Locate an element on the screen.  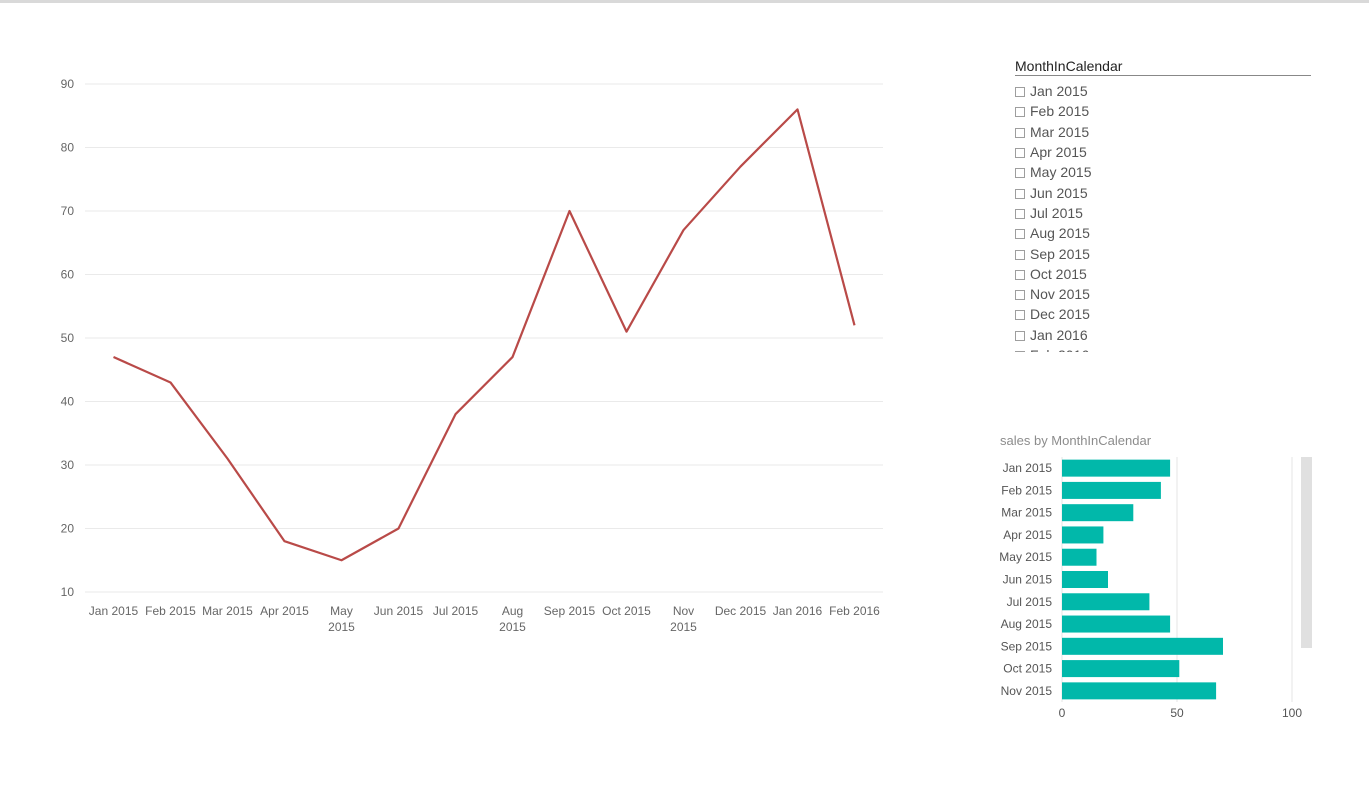
slicer-item-label: Aug 2015 is located at coordinates (1060, 233).